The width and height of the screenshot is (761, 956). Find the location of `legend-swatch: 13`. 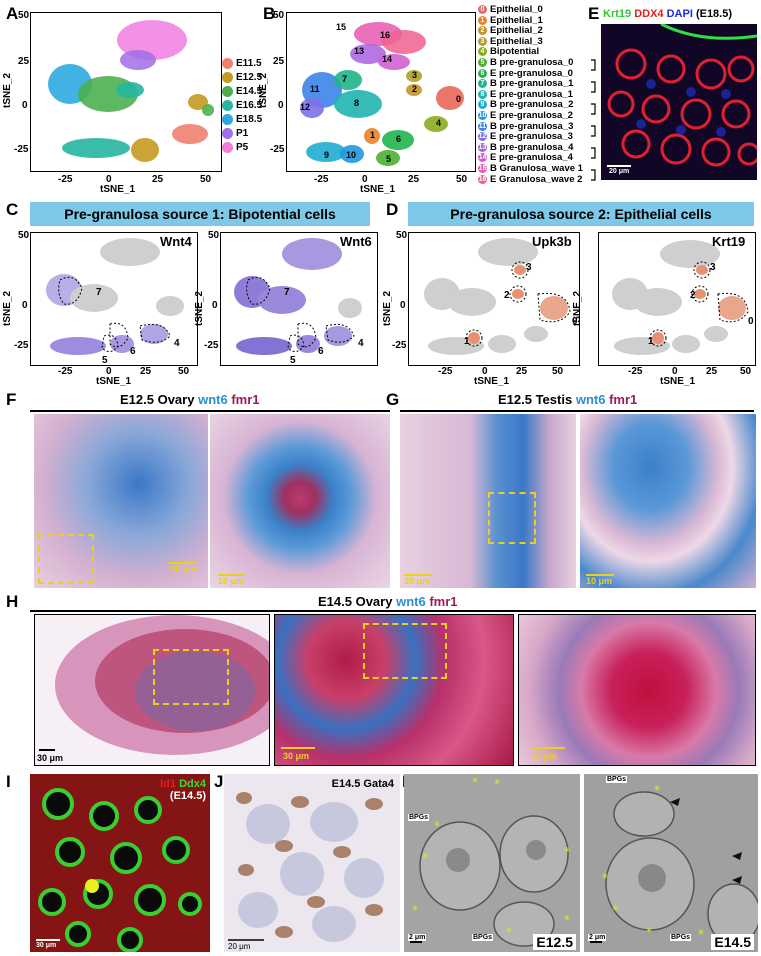

legend-swatch: 13 is located at coordinates (482, 147).